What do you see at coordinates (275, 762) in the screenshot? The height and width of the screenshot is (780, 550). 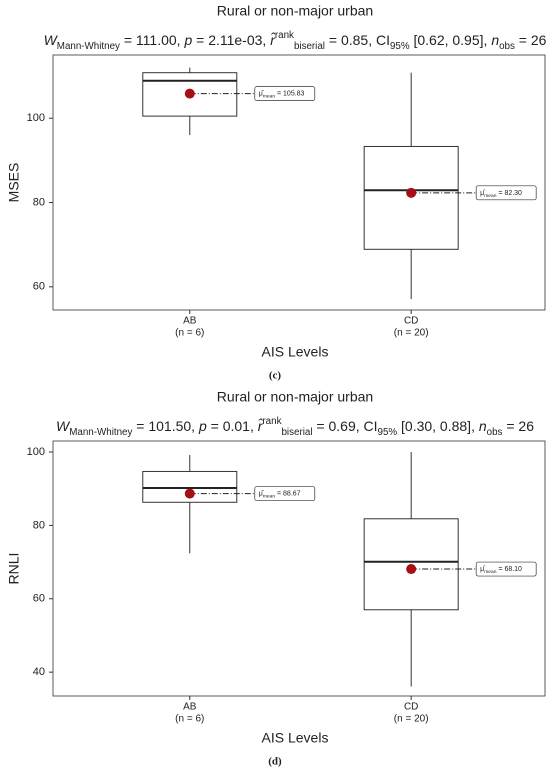 I see `caption: (d)` at bounding box center [275, 762].